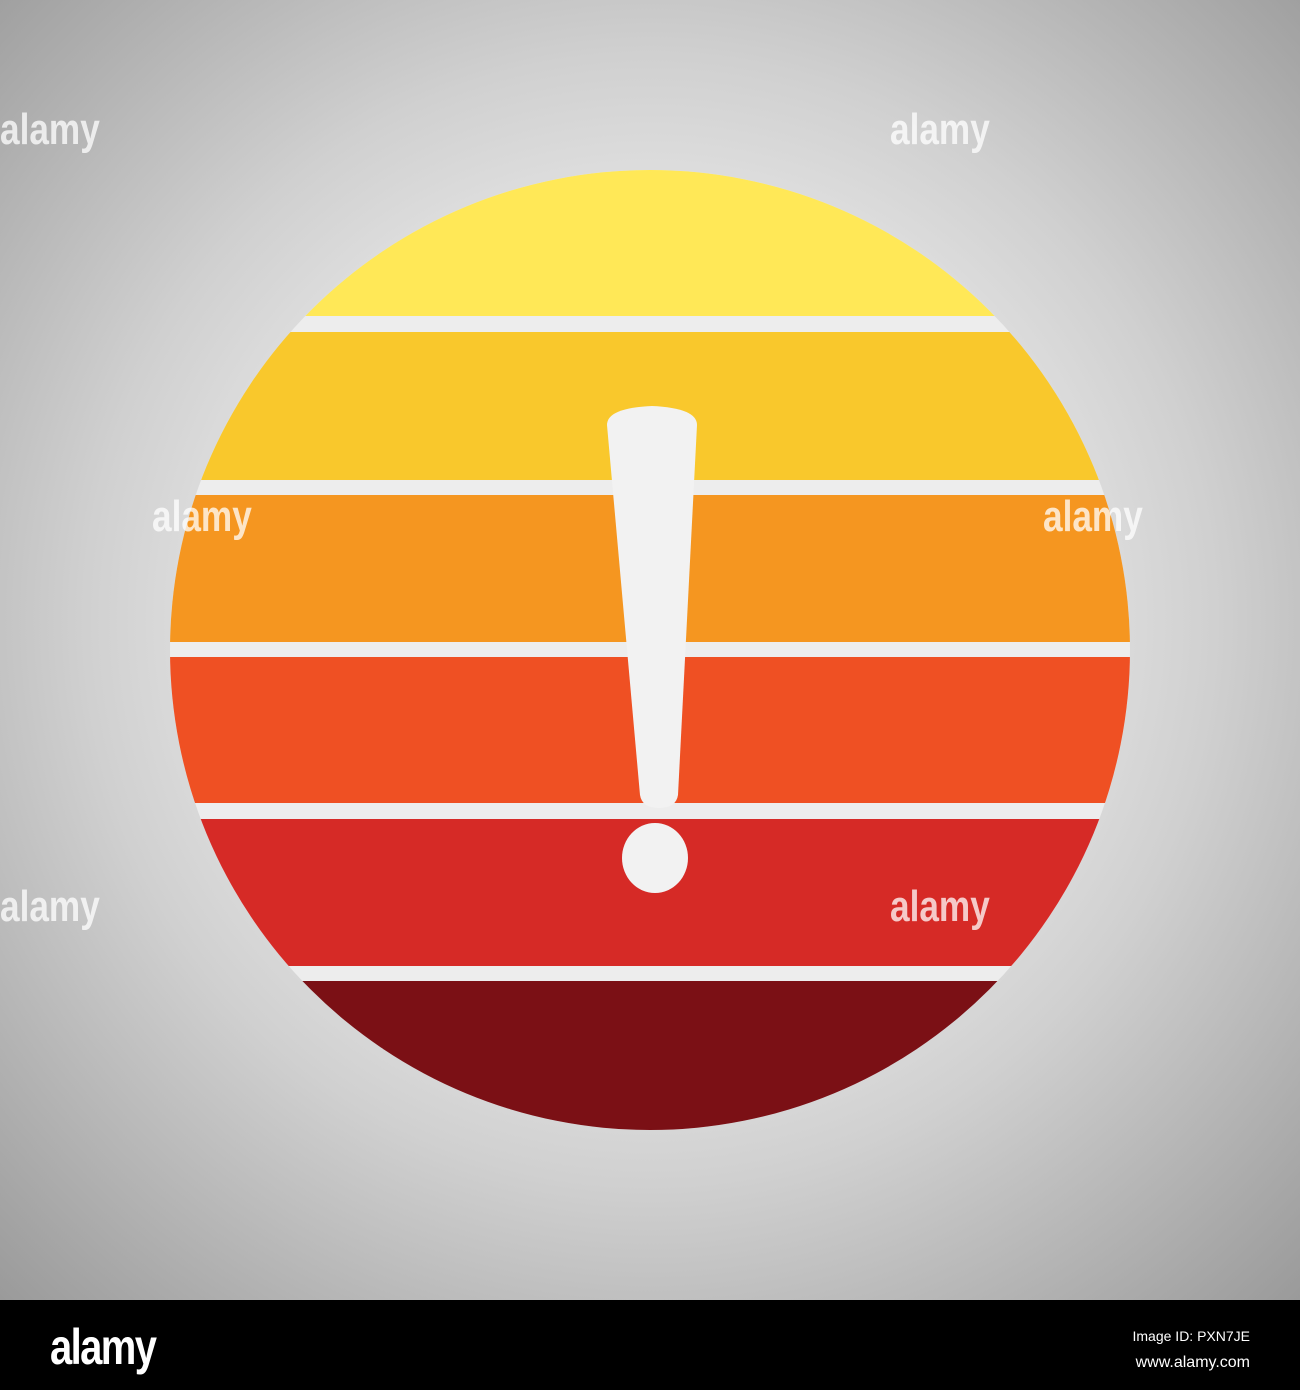 This screenshot has width=1300, height=1390. What do you see at coordinates (650, 1345) in the screenshot?
I see `footer-bar: alamy Image ID: PXN7JE www.alamy.com` at bounding box center [650, 1345].